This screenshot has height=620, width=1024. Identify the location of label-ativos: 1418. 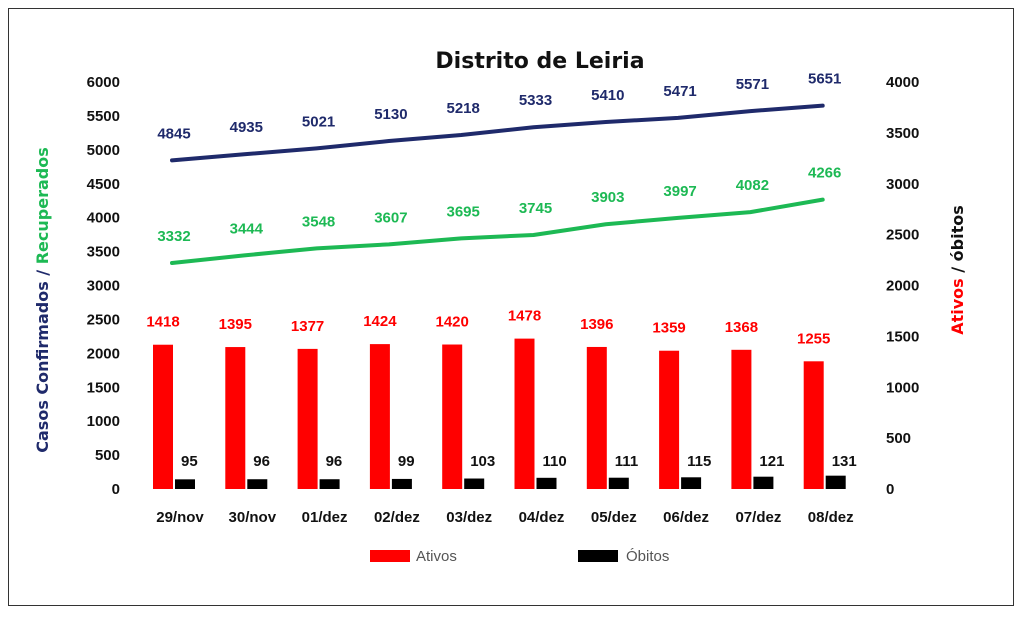
(162, 322).